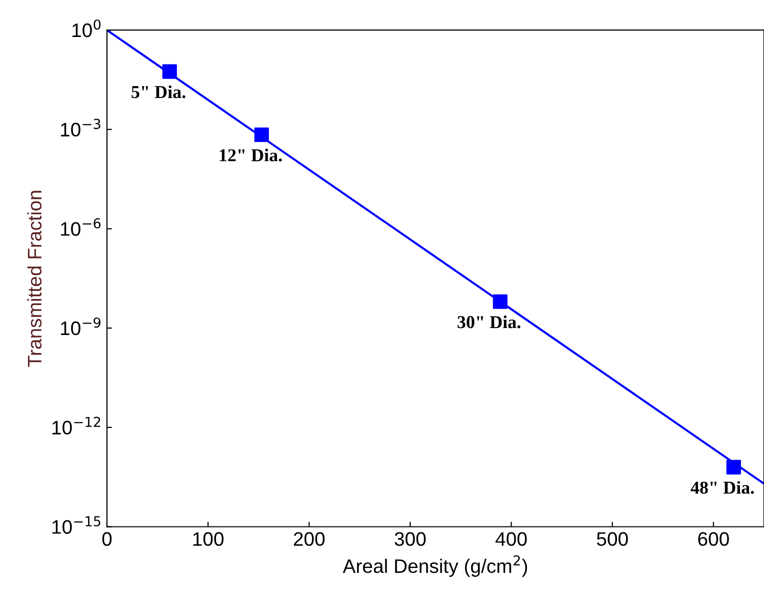 The image size is (764, 602). What do you see at coordinates (410, 539) in the screenshot?
I see `x-tick-label: 300` at bounding box center [410, 539].